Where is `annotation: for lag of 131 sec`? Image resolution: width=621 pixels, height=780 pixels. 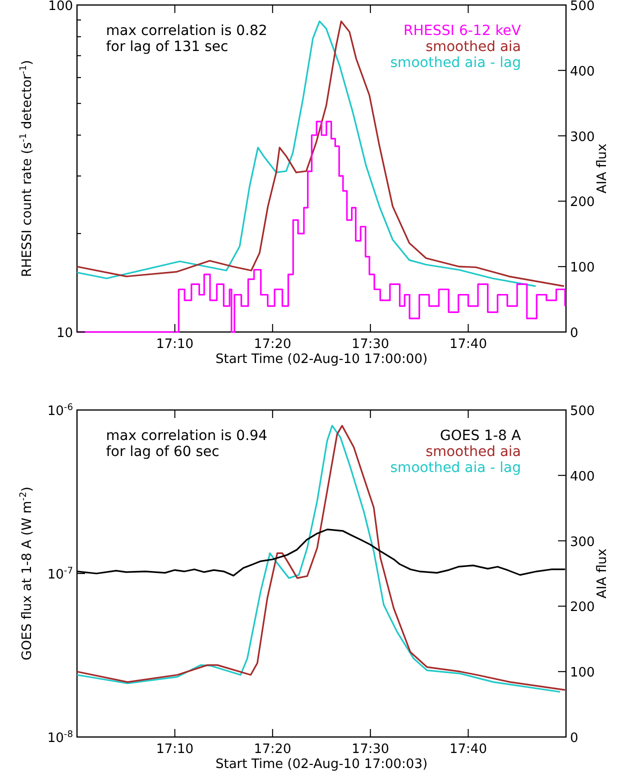 annotation: for lag of 131 sec is located at coordinates (167, 47).